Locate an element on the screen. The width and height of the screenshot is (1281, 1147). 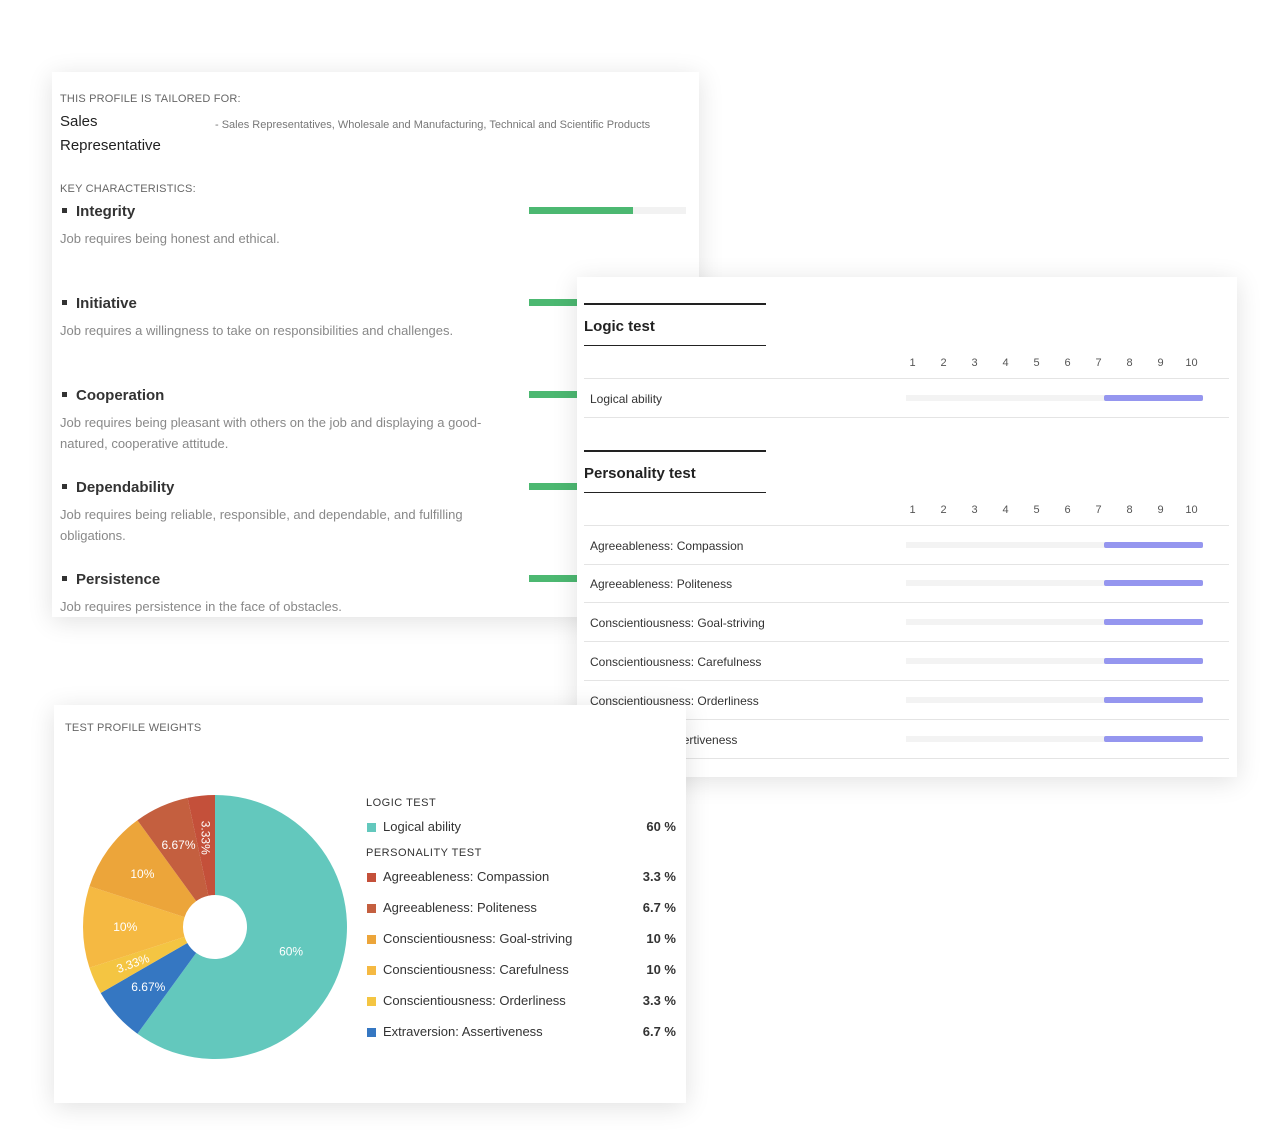
legend-name: Conscientiousness: Carefulness is located at coordinates (476, 969).